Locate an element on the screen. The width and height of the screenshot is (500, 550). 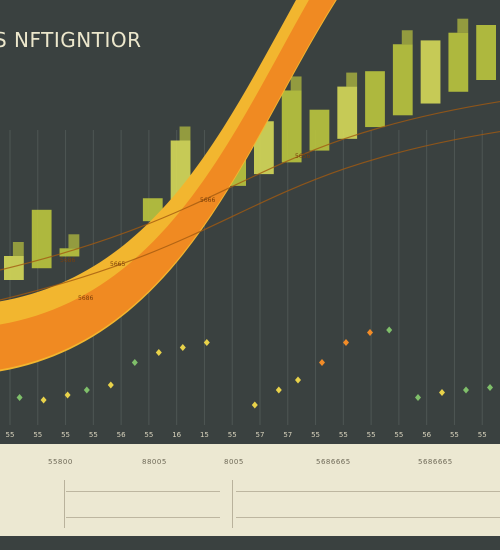
band-label: 5666 is located at coordinates (207, 200).